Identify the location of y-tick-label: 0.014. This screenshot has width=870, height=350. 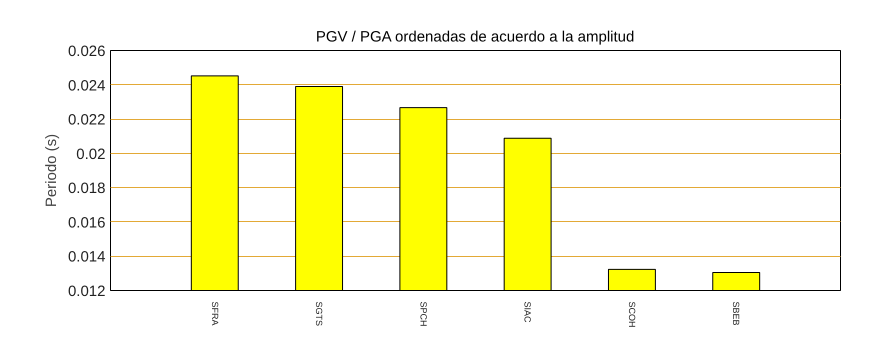
(87, 257).